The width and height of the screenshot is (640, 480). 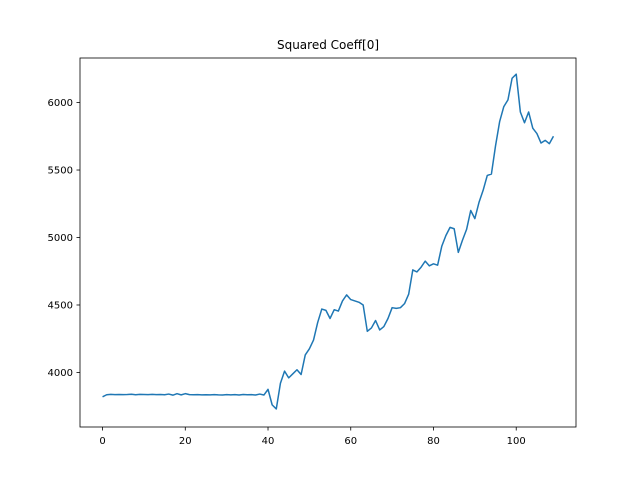 What do you see at coordinates (60, 305) in the screenshot?
I see `y-tick-label: 4500` at bounding box center [60, 305].